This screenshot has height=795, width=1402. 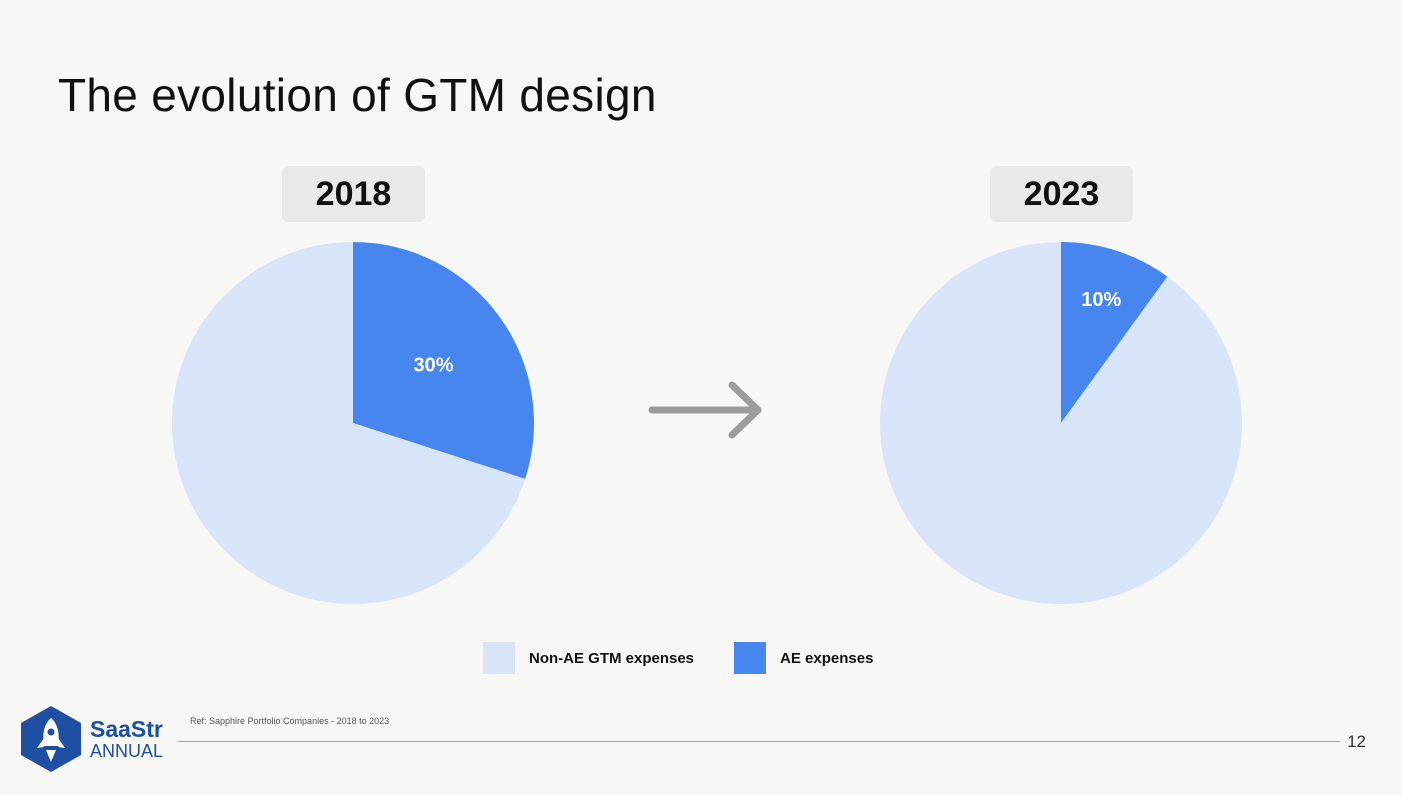 I want to click on pie-chart-2023: 10%, so click(x=1061, y=423).